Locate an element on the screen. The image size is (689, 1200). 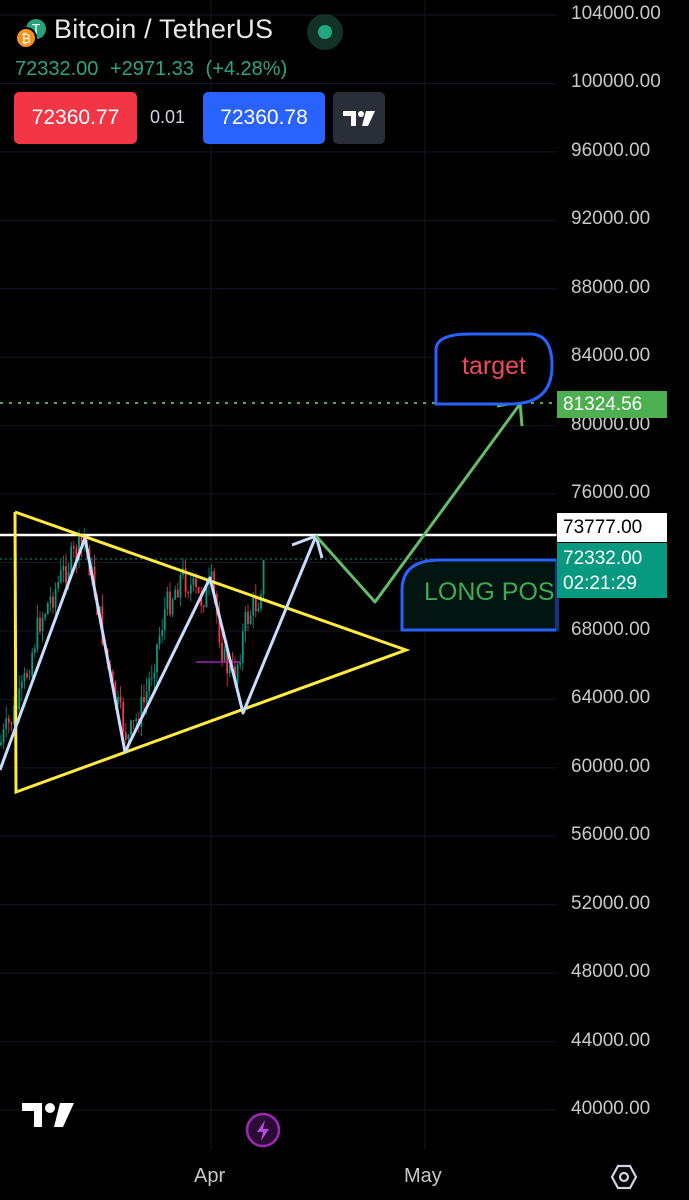
time-label-apr: Apr is located at coordinates (210, 1176).